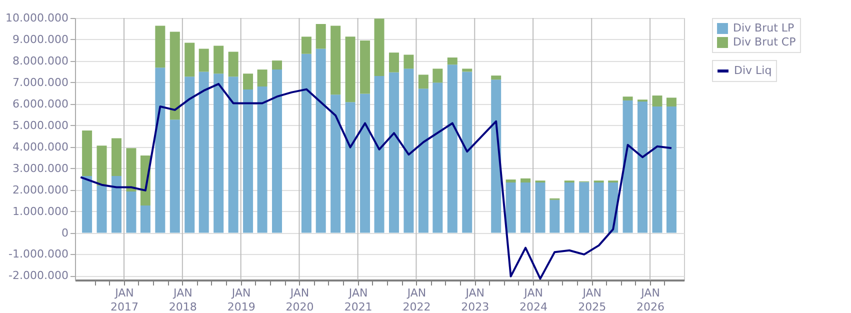 The width and height of the screenshot is (851, 313). Describe the element at coordinates (416, 299) in the screenshot. I see `x-tick-label: JAN 2022` at that location.